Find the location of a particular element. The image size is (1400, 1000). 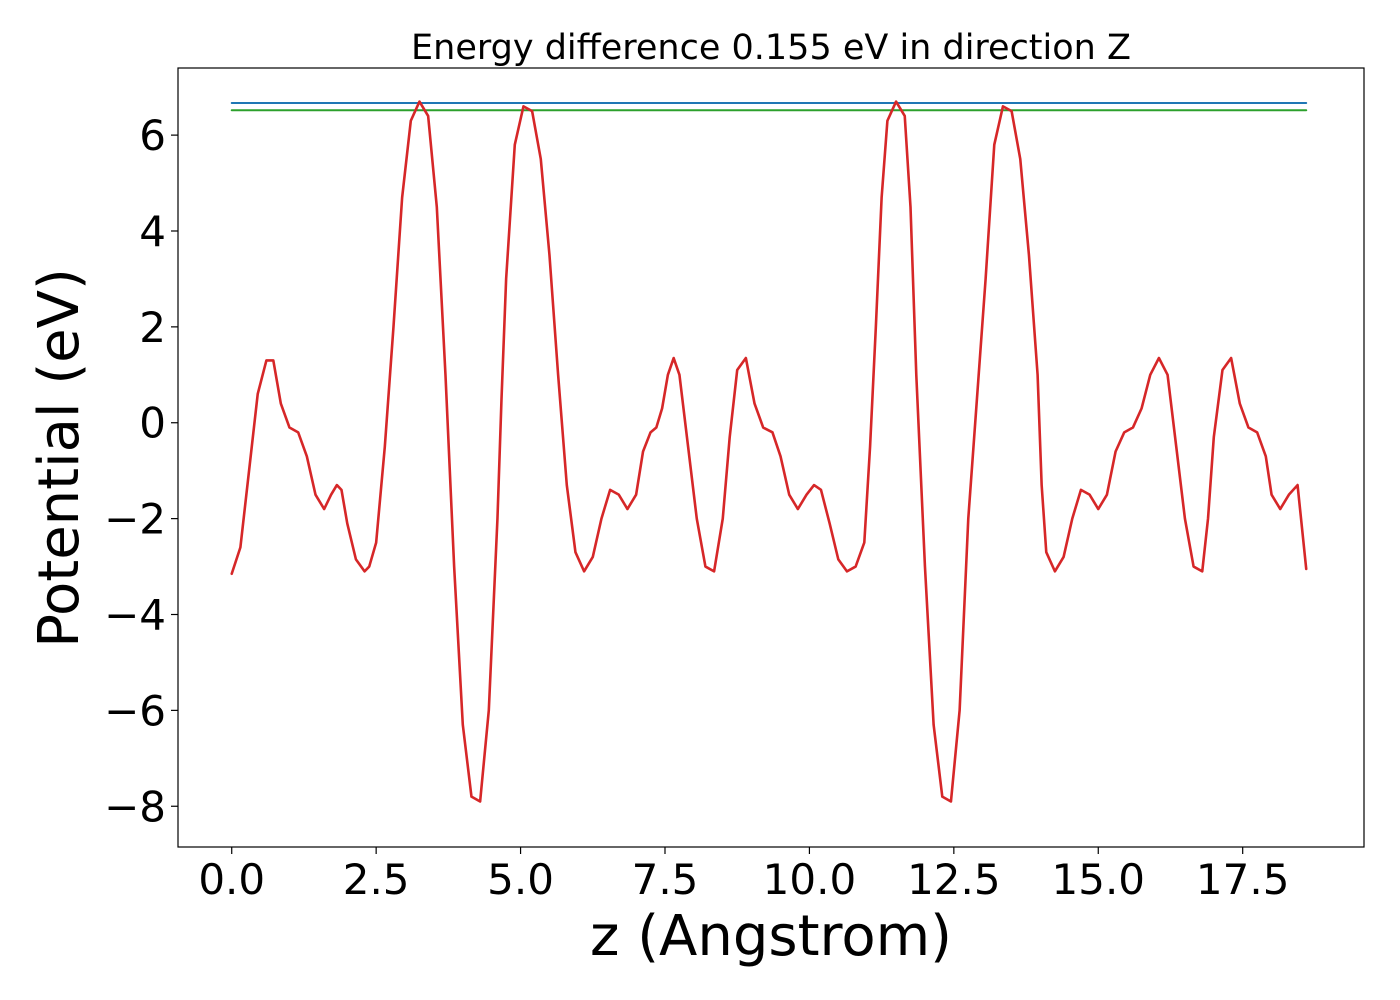

x-tick-label: 17.5 is located at coordinates (1243, 879).